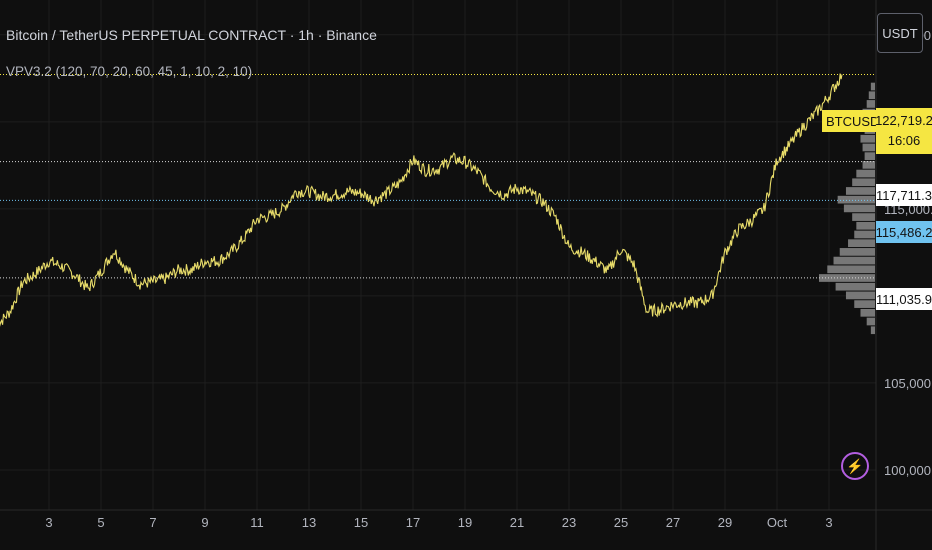 The image size is (932, 550). Describe the element at coordinates (725, 522) in the screenshot. I see `x-tick-label: 29` at that location.